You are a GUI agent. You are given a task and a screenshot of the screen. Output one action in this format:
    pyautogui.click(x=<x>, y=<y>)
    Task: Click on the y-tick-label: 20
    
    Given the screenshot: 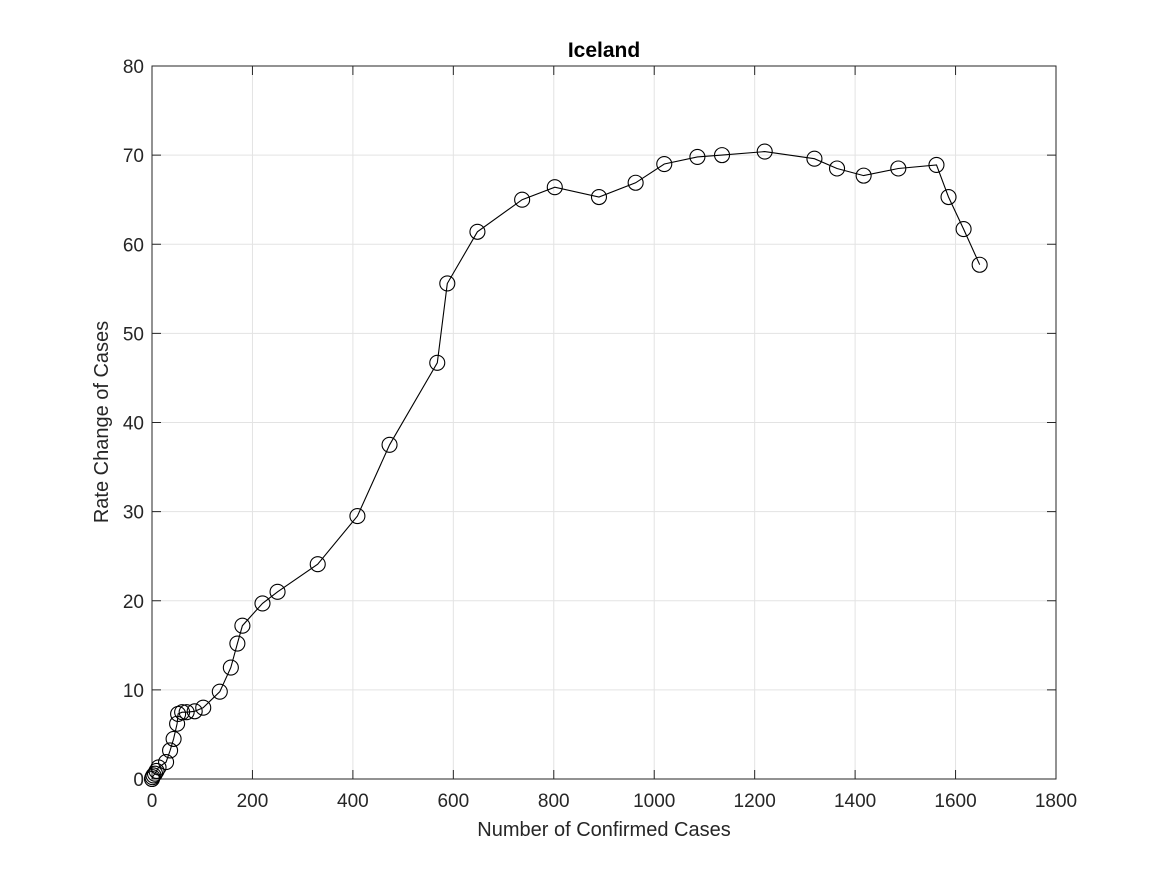 What is the action you would take?
    pyautogui.click(x=133, y=602)
    